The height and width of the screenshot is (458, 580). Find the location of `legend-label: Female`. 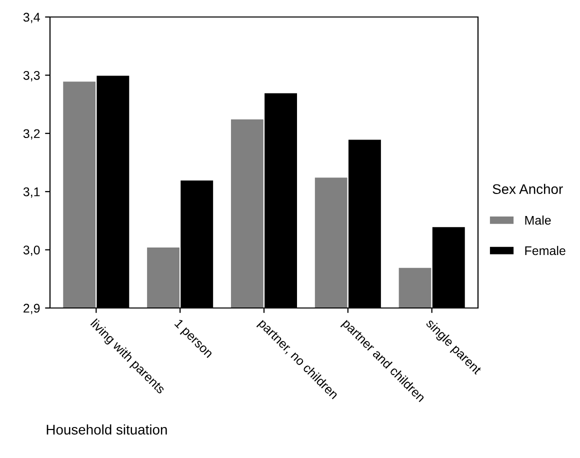

legend-label: Female is located at coordinates (545, 251).